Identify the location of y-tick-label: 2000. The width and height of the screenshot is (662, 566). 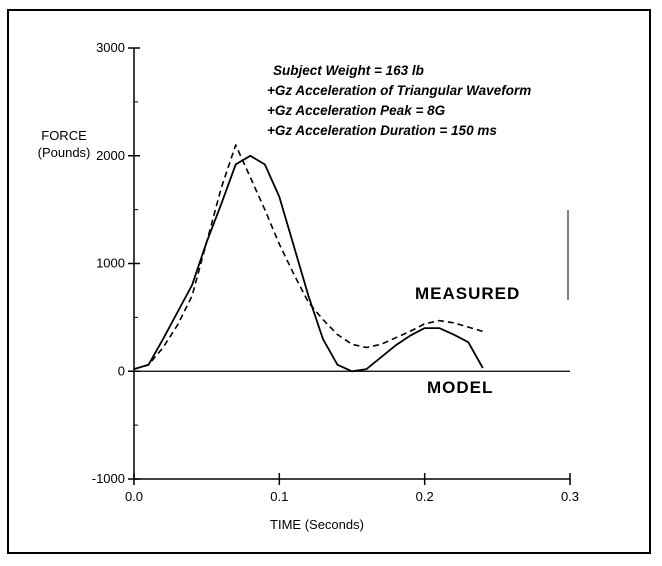
(110, 155).